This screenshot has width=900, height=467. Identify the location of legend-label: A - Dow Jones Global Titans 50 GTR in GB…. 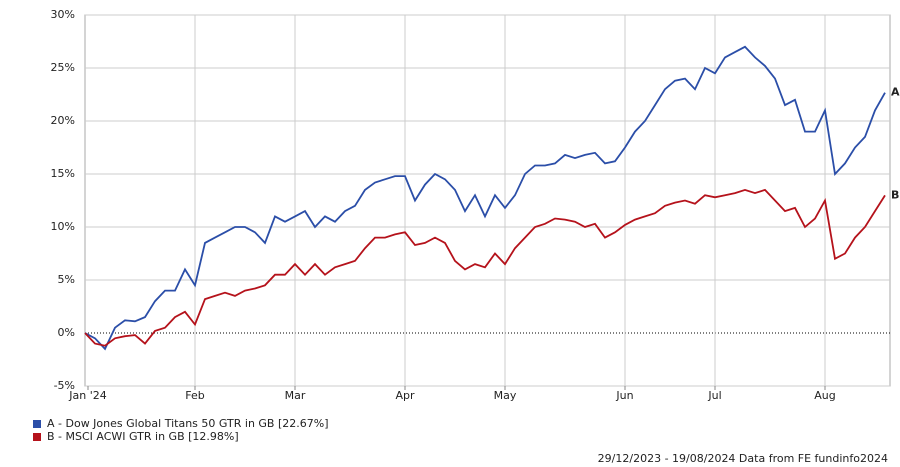
(188, 423).